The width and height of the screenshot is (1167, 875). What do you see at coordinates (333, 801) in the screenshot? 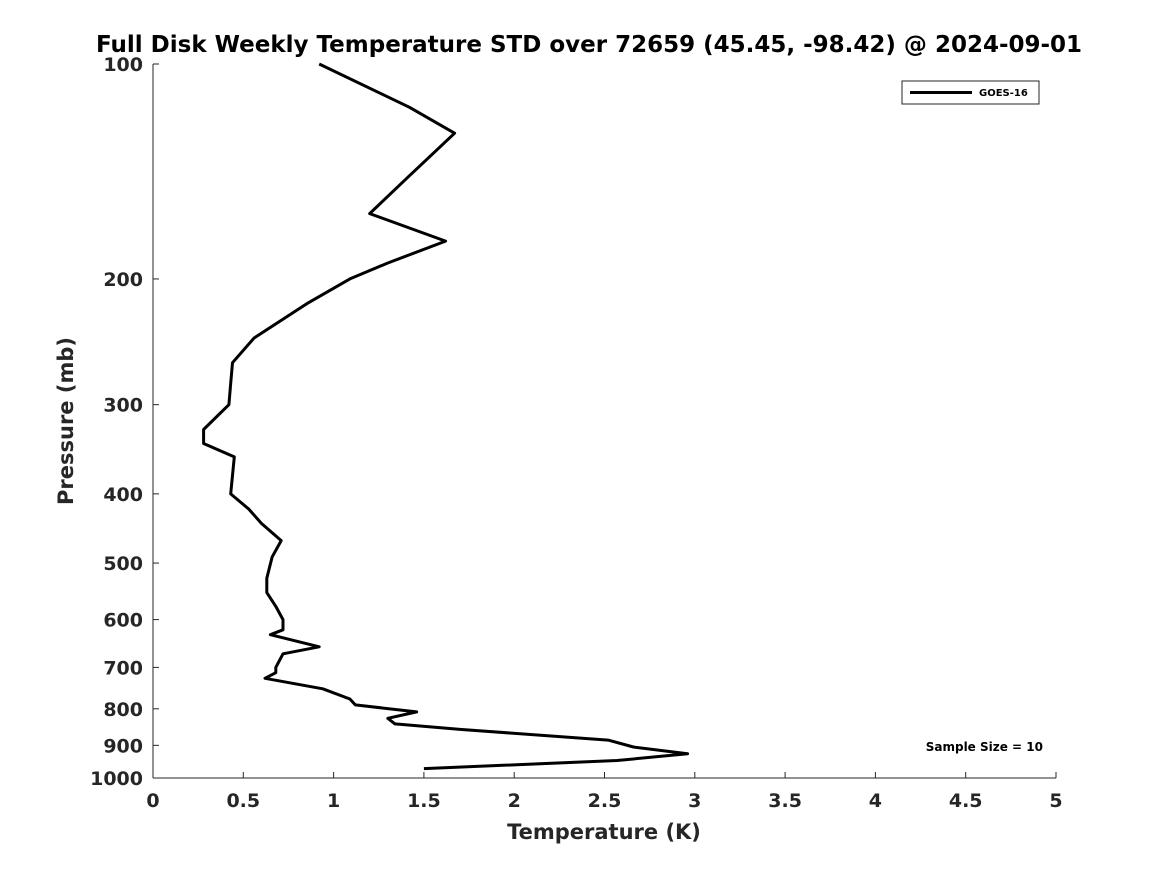
I see `x-tick-label: 1` at bounding box center [333, 801].